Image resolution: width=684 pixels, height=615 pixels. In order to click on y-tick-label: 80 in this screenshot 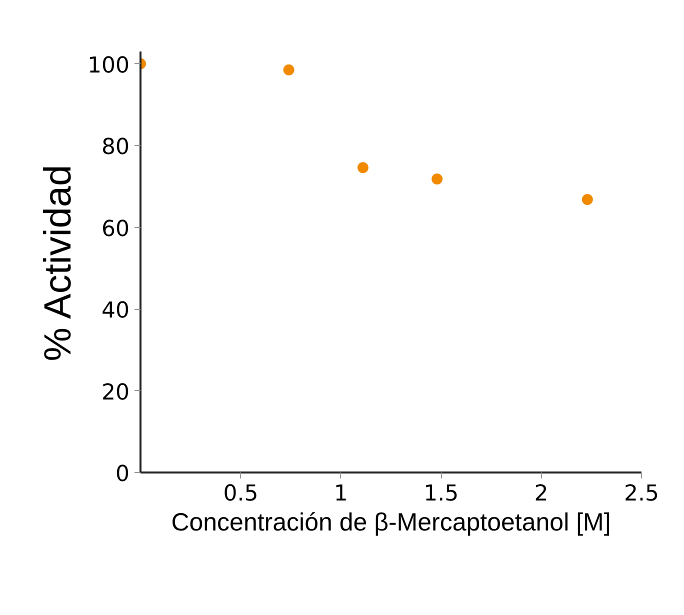, I will do `click(116, 147)`.